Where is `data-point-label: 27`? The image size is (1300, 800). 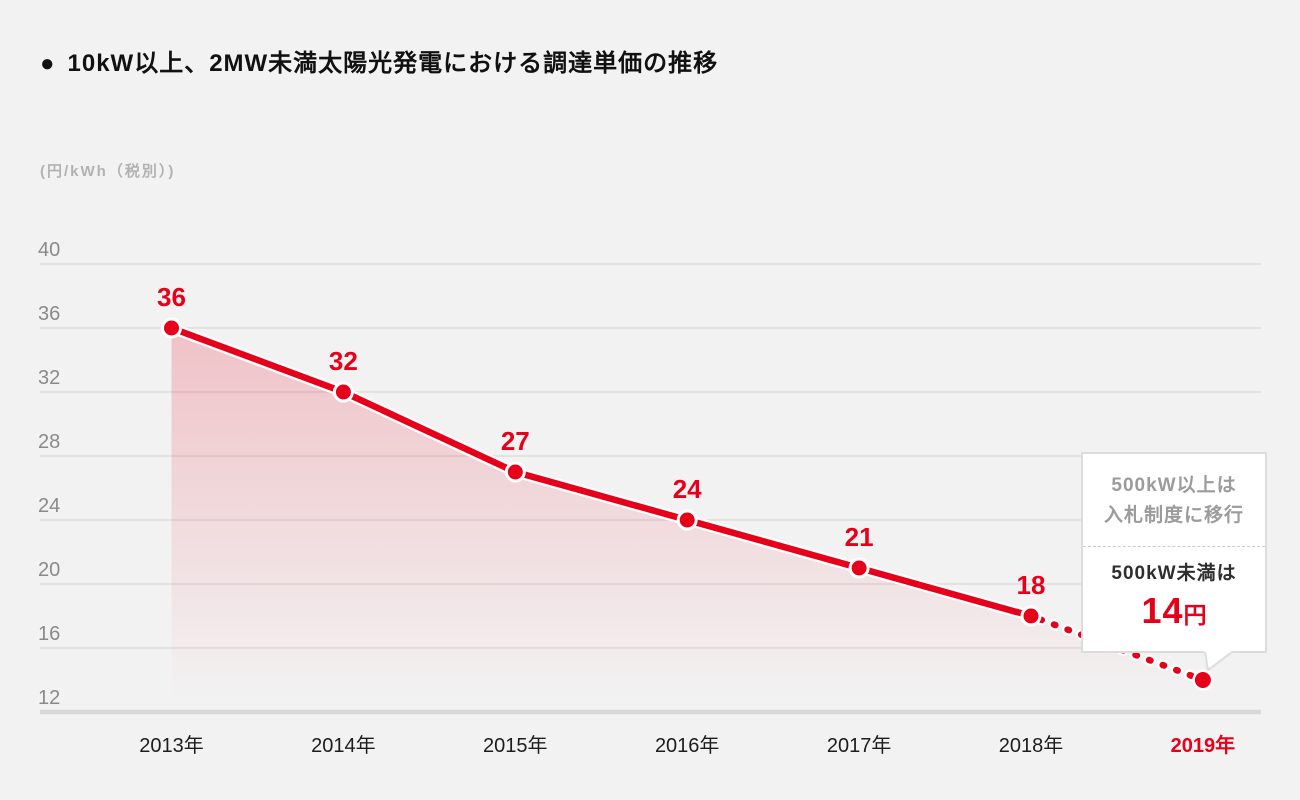
data-point-label: 27 is located at coordinates (515, 441).